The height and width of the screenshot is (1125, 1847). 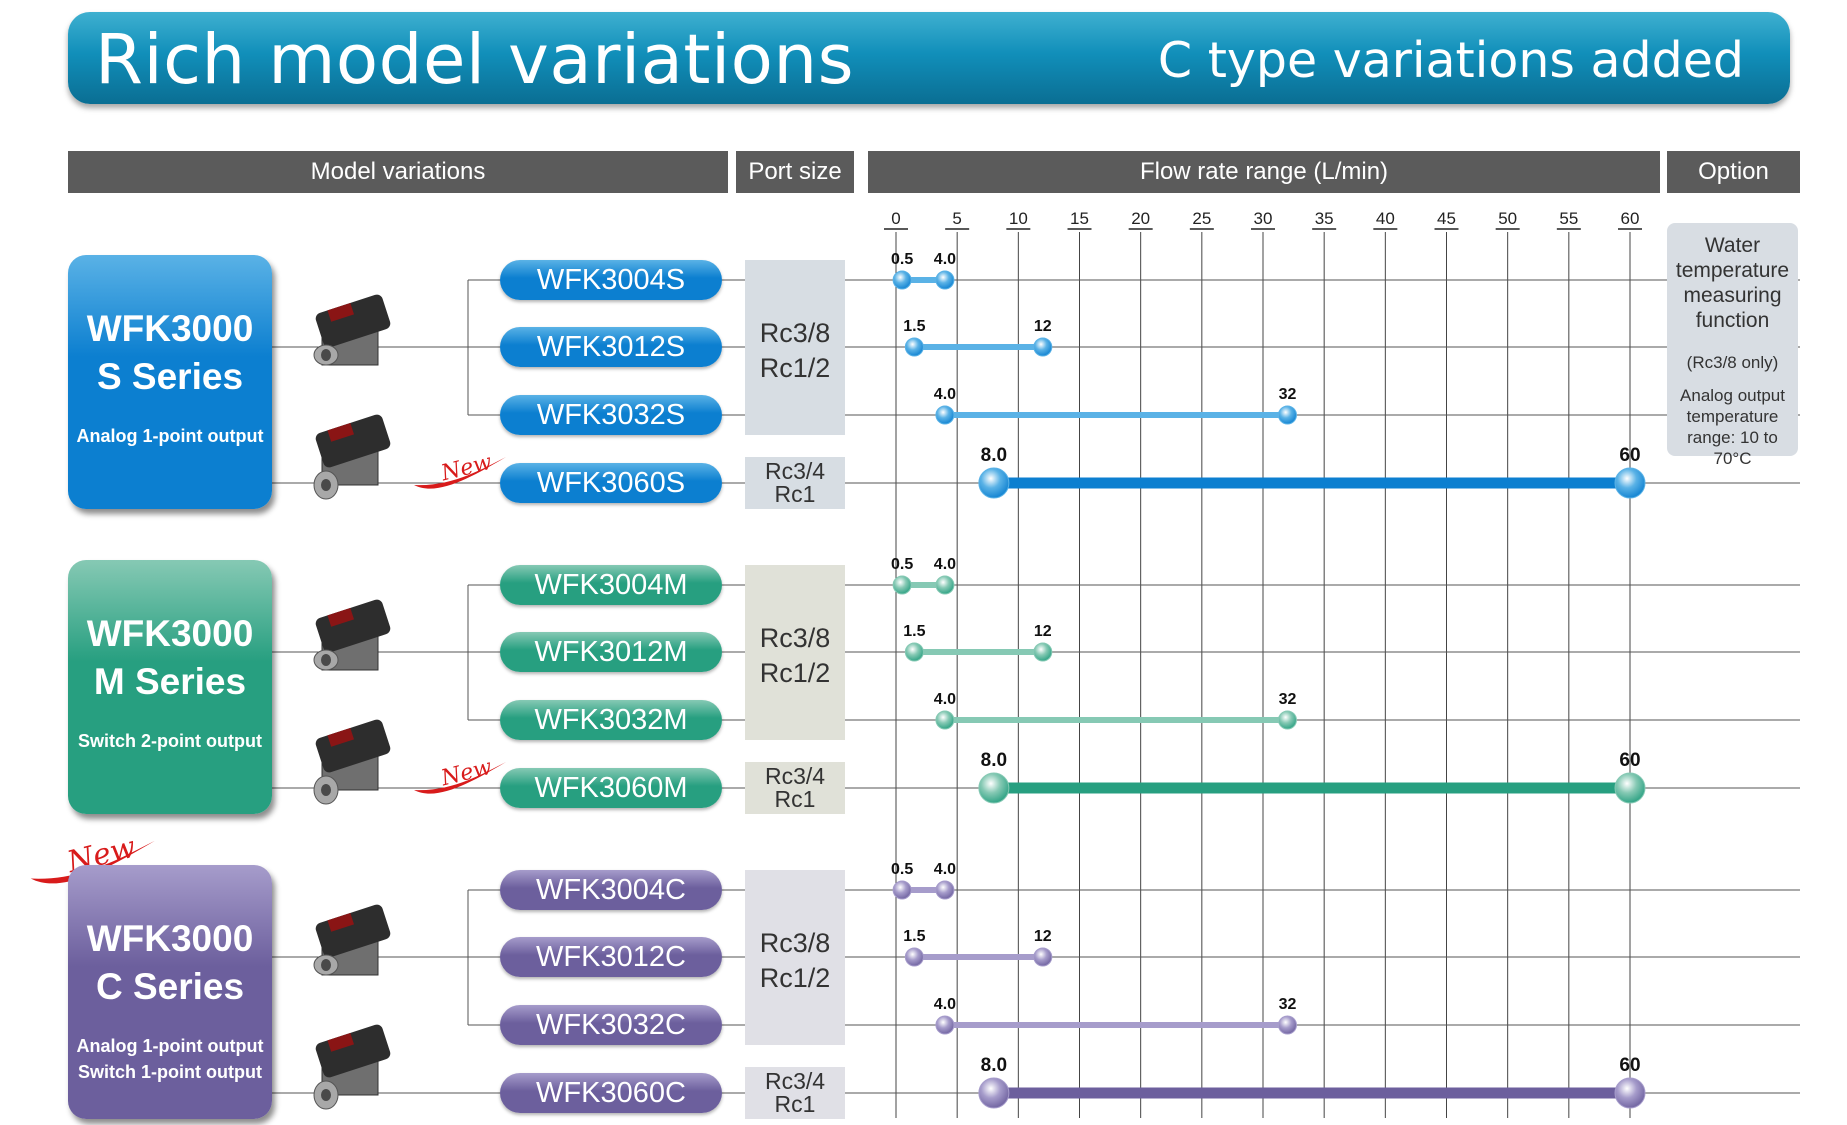 What do you see at coordinates (1140, 218) in the screenshot?
I see `x-tick-label: 20` at bounding box center [1140, 218].